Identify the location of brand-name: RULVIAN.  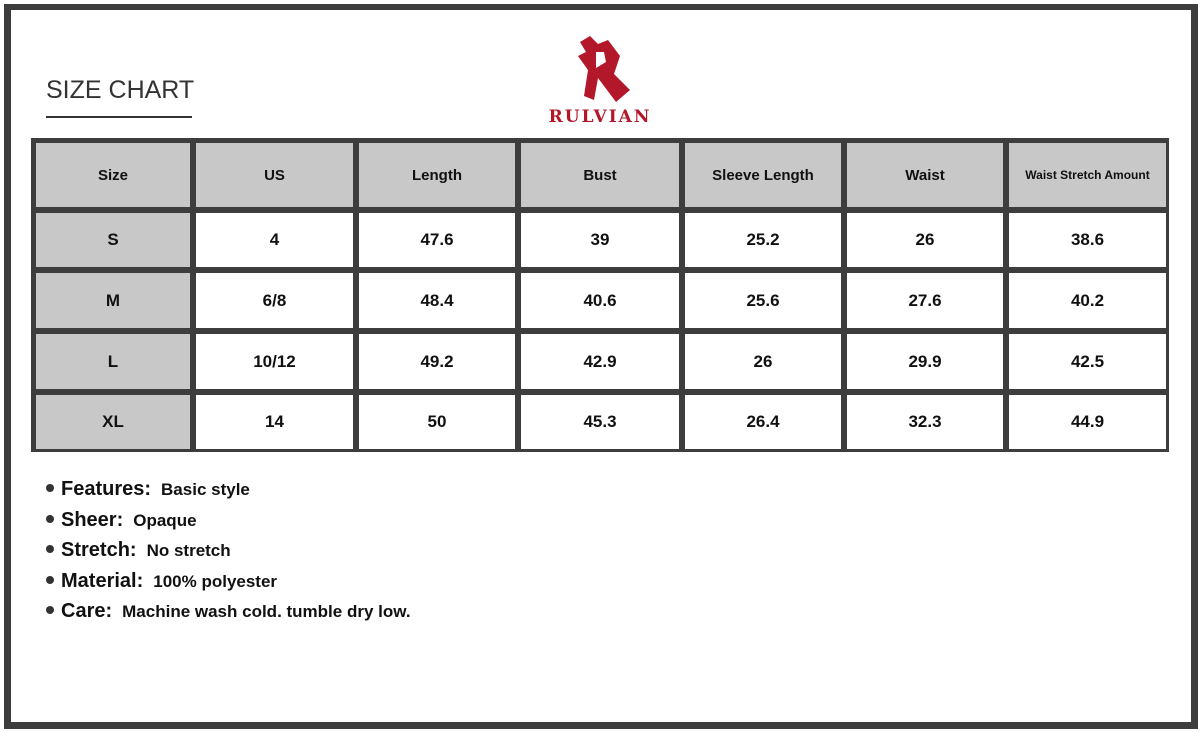
(600, 117).